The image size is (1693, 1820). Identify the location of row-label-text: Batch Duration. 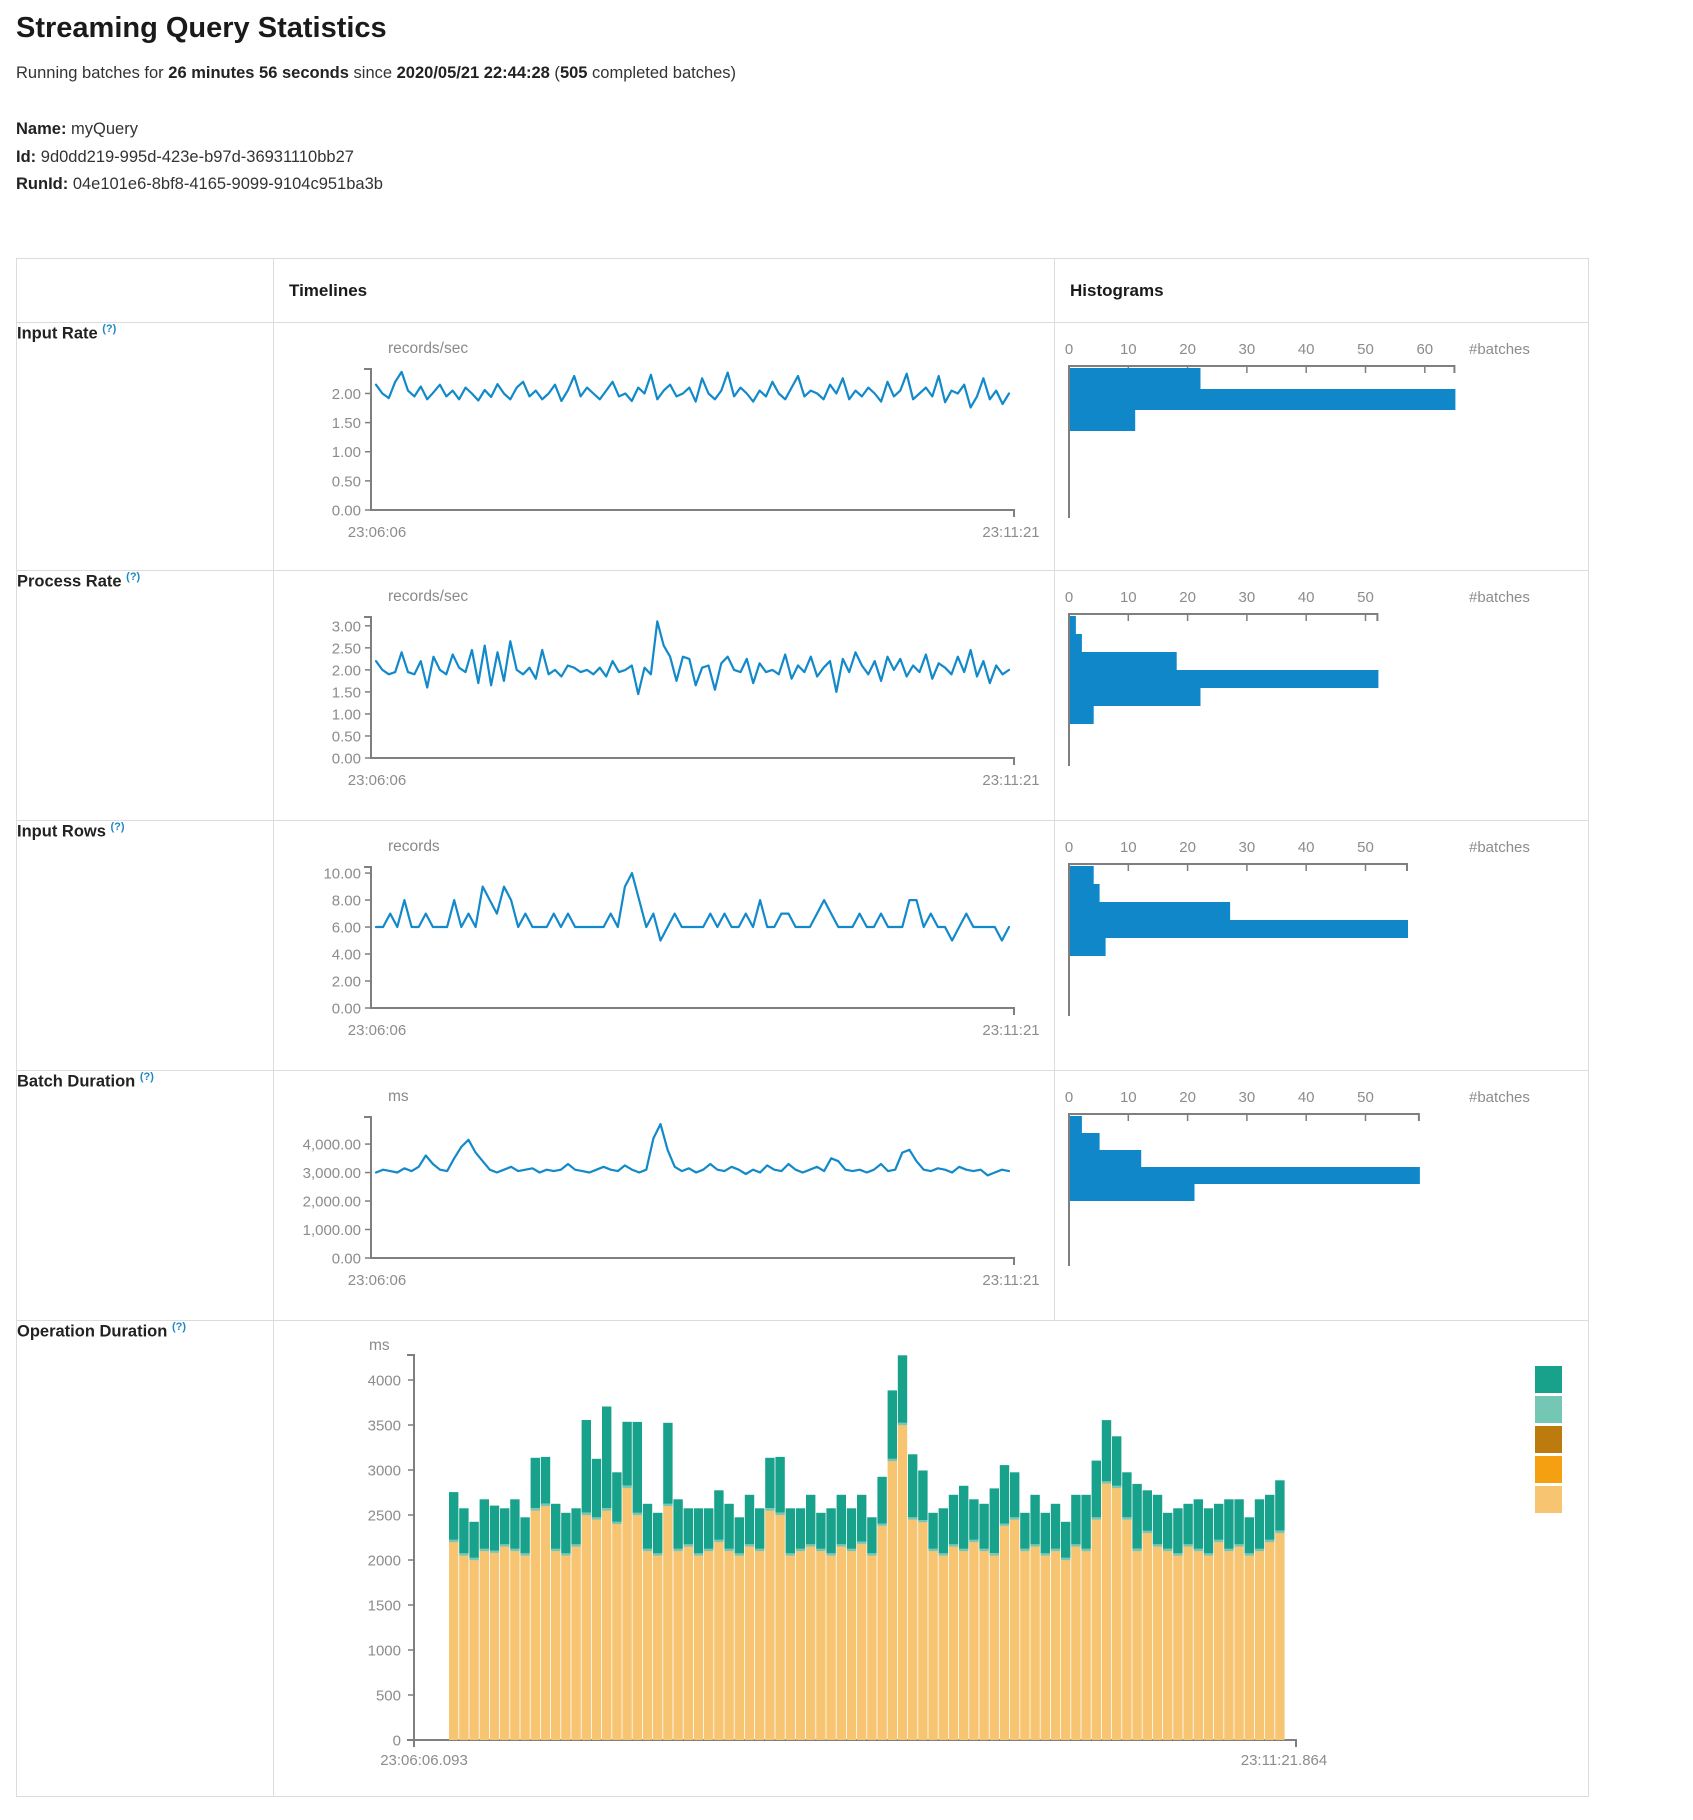
(76, 1081).